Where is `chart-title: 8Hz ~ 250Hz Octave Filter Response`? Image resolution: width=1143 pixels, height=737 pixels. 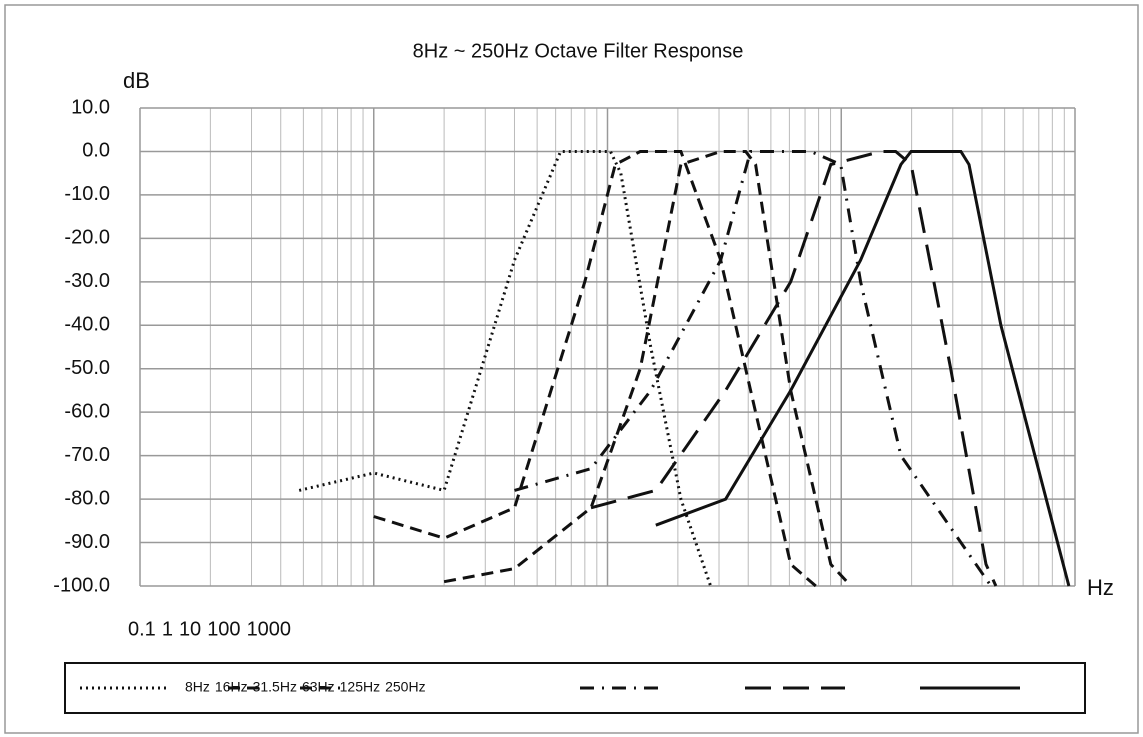
chart-title: 8Hz ~ 250Hz Octave Filter Response is located at coordinates (578, 51).